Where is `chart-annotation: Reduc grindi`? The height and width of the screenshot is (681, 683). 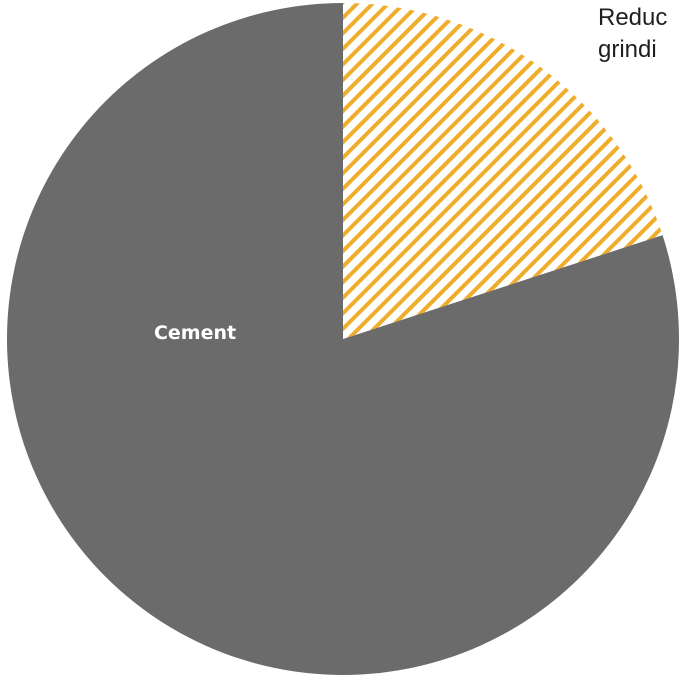 chart-annotation: Reduc grindi is located at coordinates (633, 33).